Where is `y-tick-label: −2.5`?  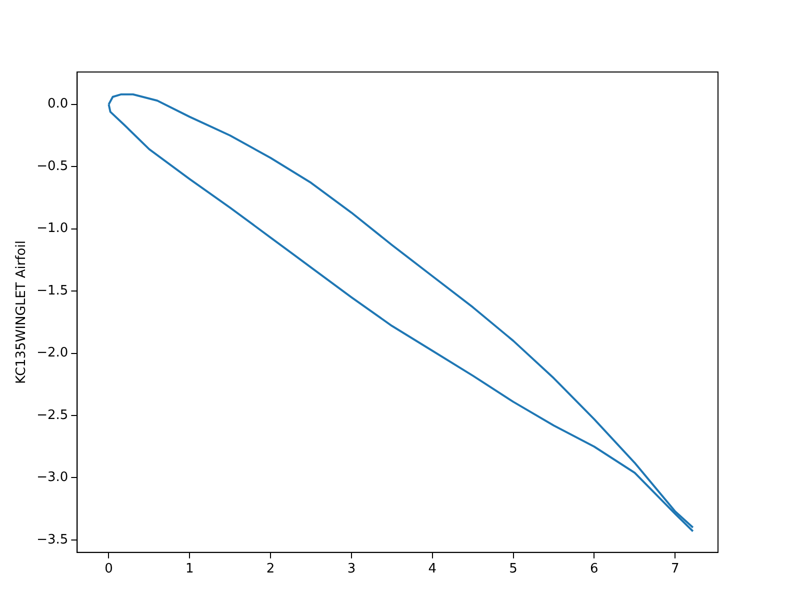 y-tick-label: −2.5 is located at coordinates (52, 415).